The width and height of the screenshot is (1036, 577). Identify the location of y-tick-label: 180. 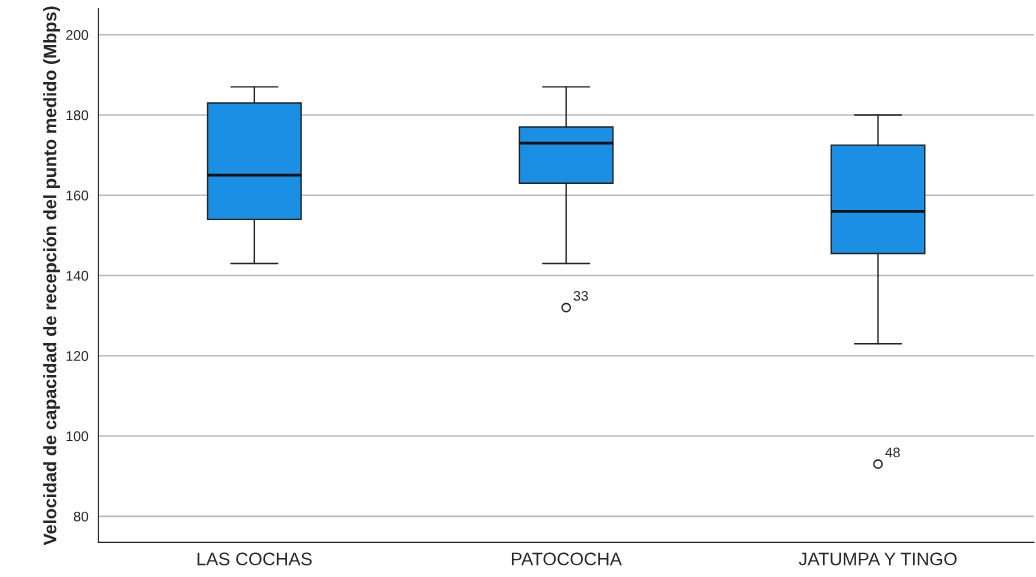
(77, 115).